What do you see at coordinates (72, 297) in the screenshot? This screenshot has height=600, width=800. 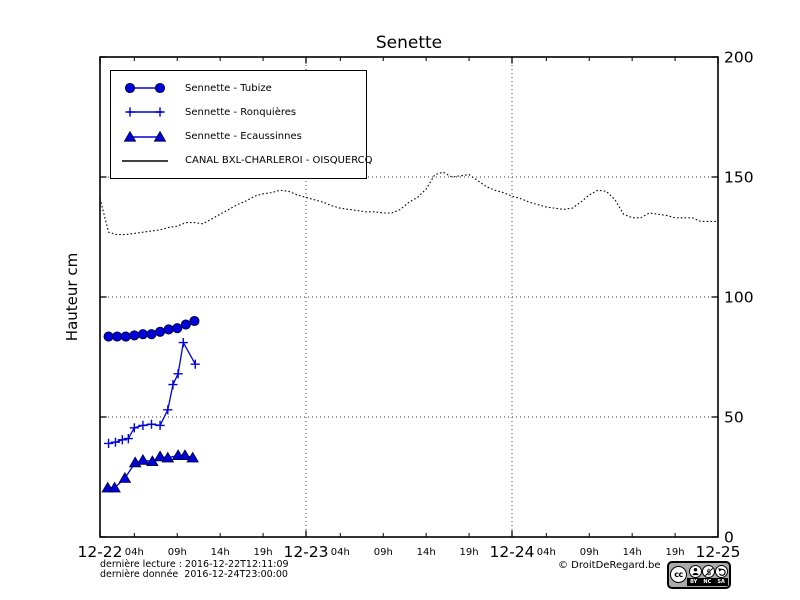 I see `y-axis-label: Hauteur cm` at bounding box center [72, 297].